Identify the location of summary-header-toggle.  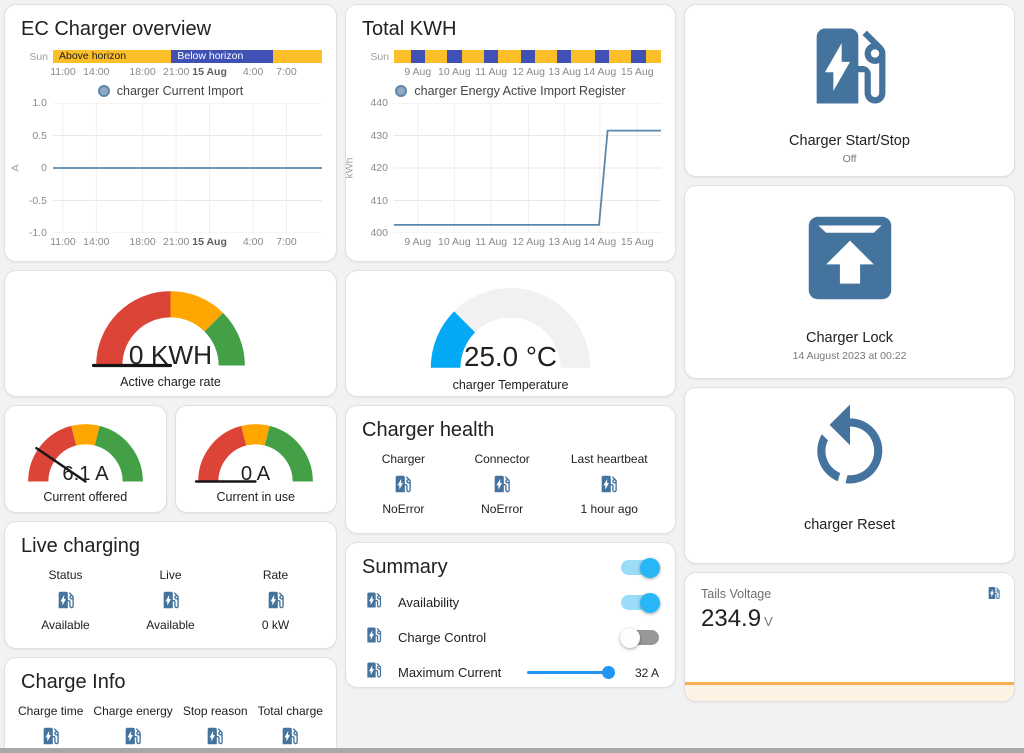
(640, 567).